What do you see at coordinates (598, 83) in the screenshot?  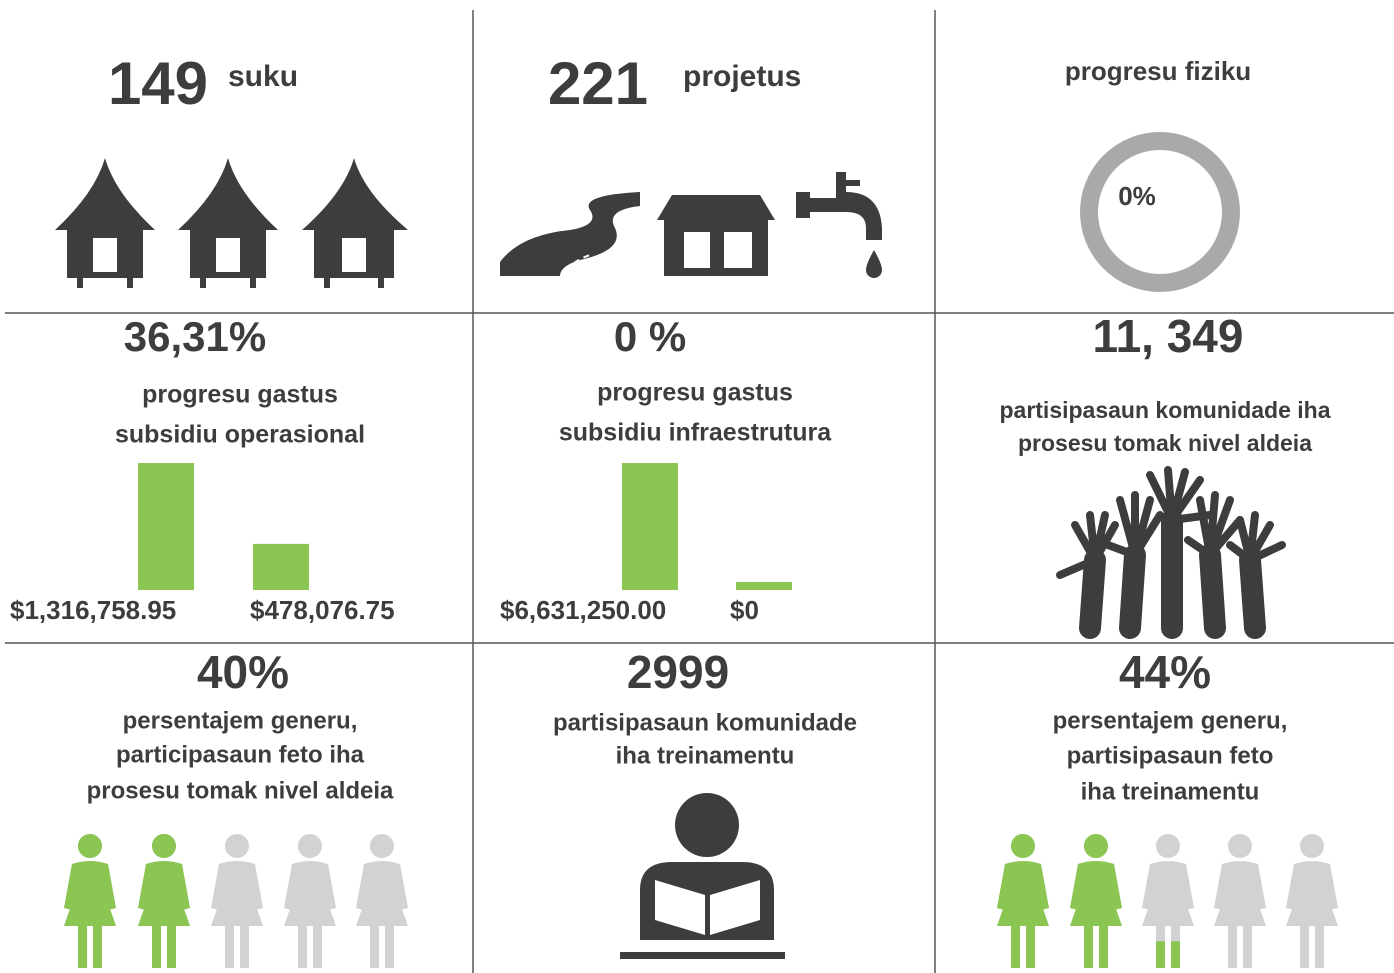 I see `project-count: 221` at bounding box center [598, 83].